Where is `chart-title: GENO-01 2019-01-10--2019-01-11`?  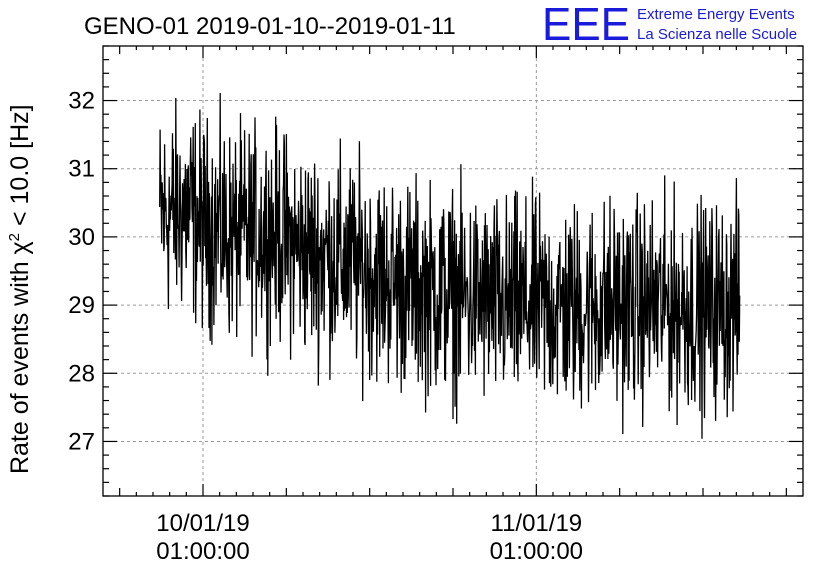
chart-title: GENO-01 2019-01-10--2019-01-11 is located at coordinates (270, 26).